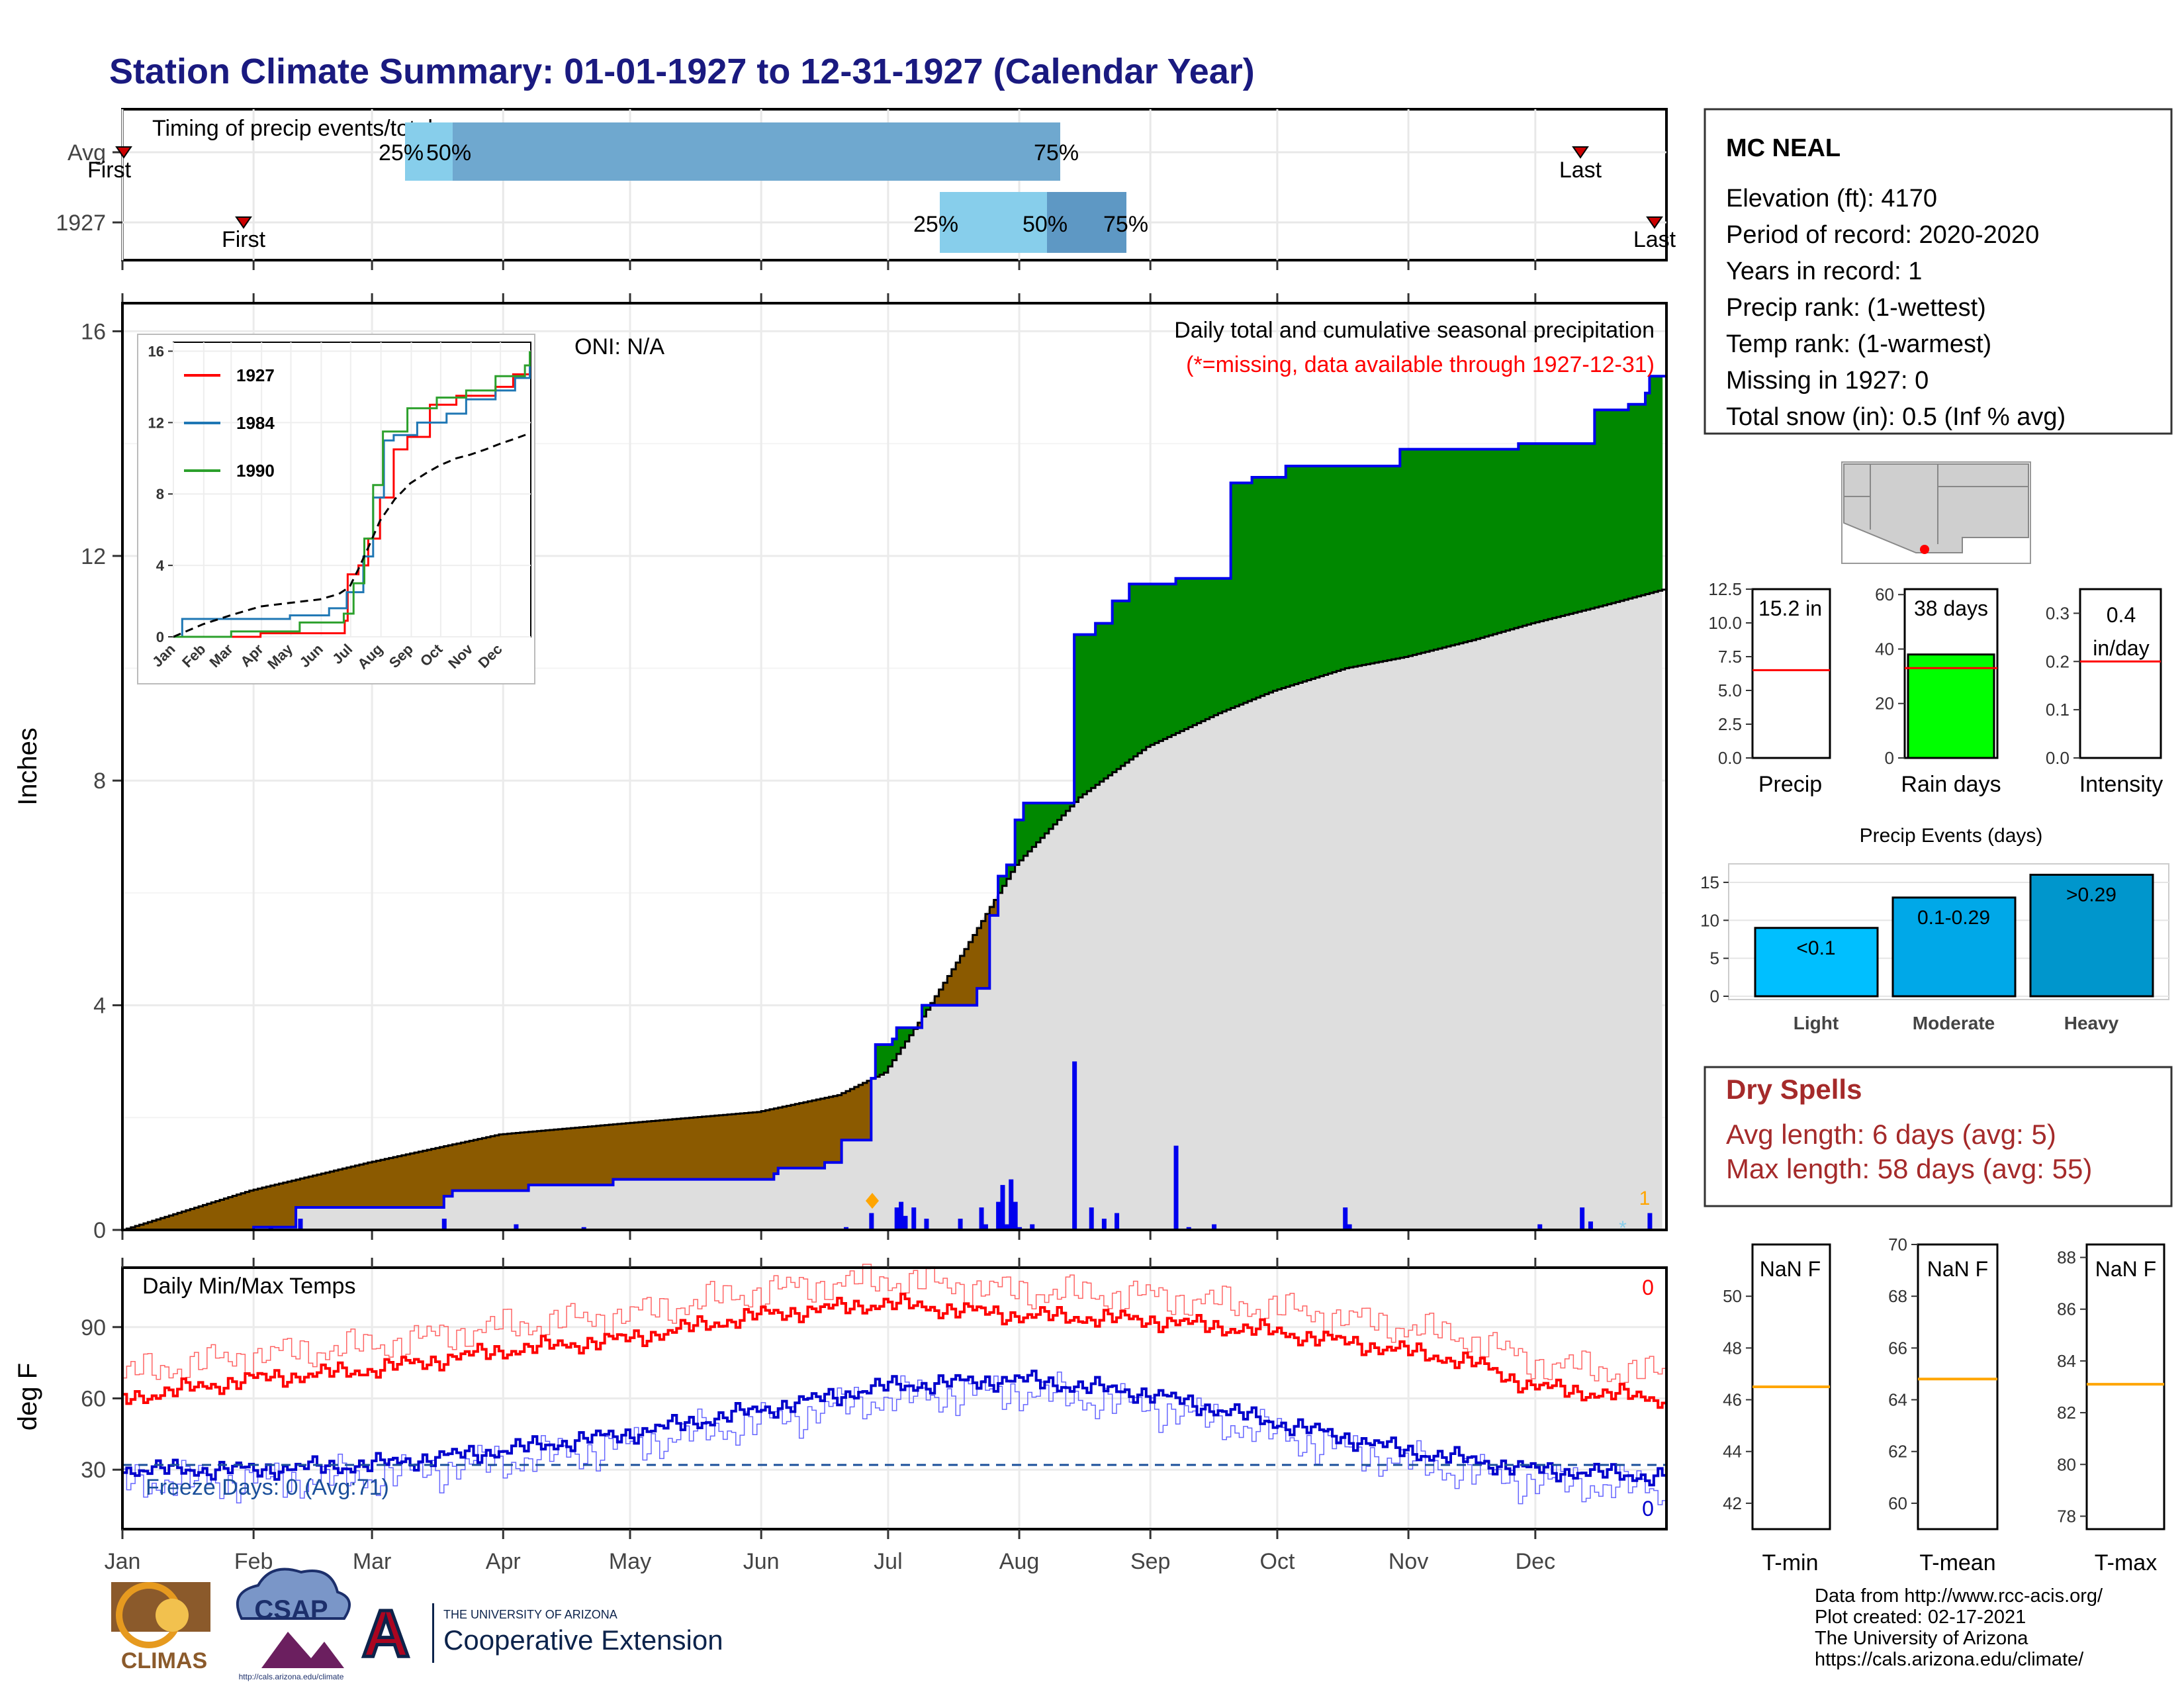 The width and height of the screenshot is (2184, 1688). What do you see at coordinates (1645, 1198) in the screenshot?
I see `count-label: 1` at bounding box center [1645, 1198].